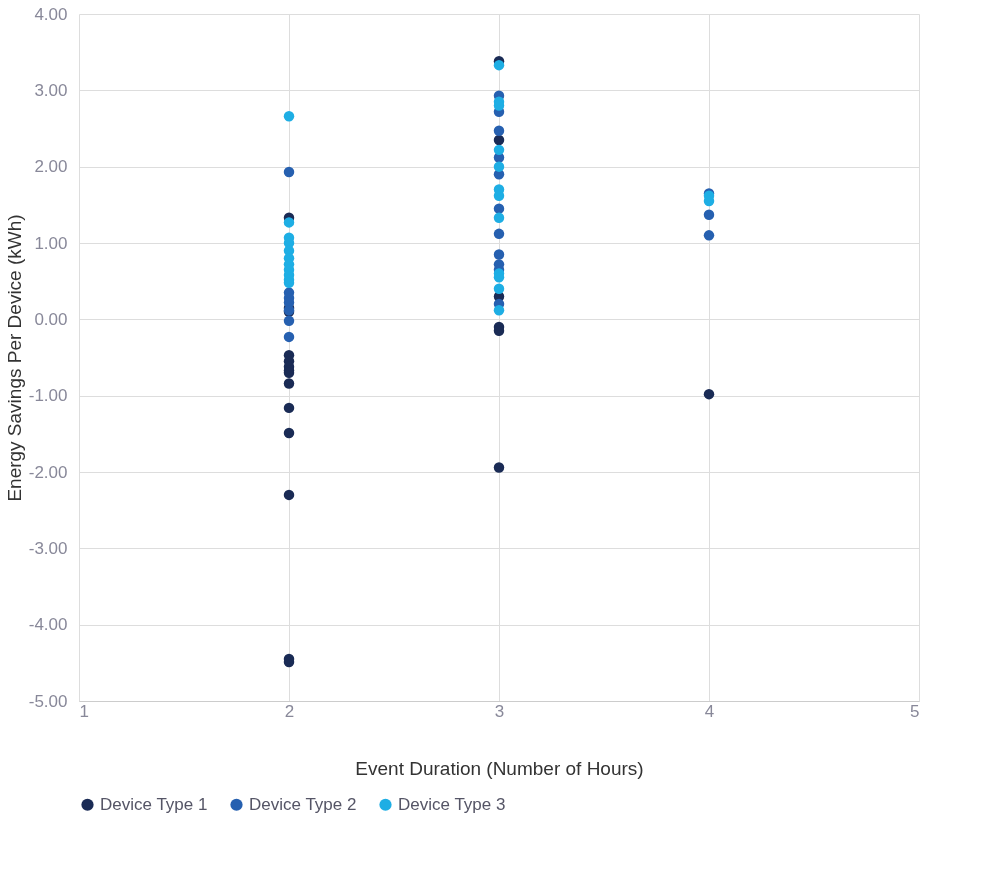 The width and height of the screenshot is (1003, 869). What do you see at coordinates (48, 701) in the screenshot?
I see `y-tick-label: -5.00` at bounding box center [48, 701].